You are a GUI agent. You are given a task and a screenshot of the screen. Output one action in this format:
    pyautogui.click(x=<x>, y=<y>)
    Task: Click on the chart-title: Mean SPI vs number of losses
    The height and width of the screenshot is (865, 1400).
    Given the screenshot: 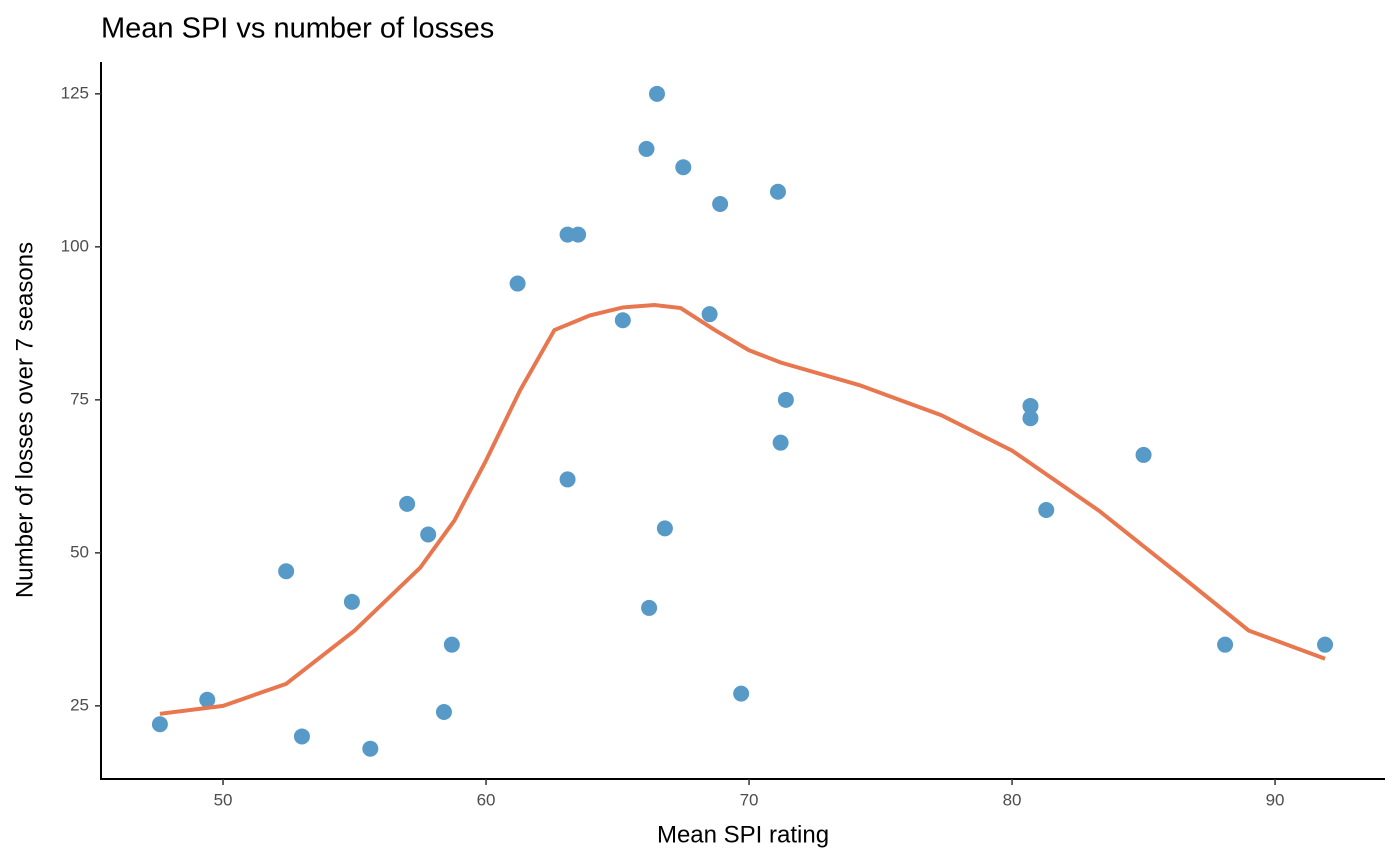 What is the action you would take?
    pyautogui.click(x=297, y=29)
    